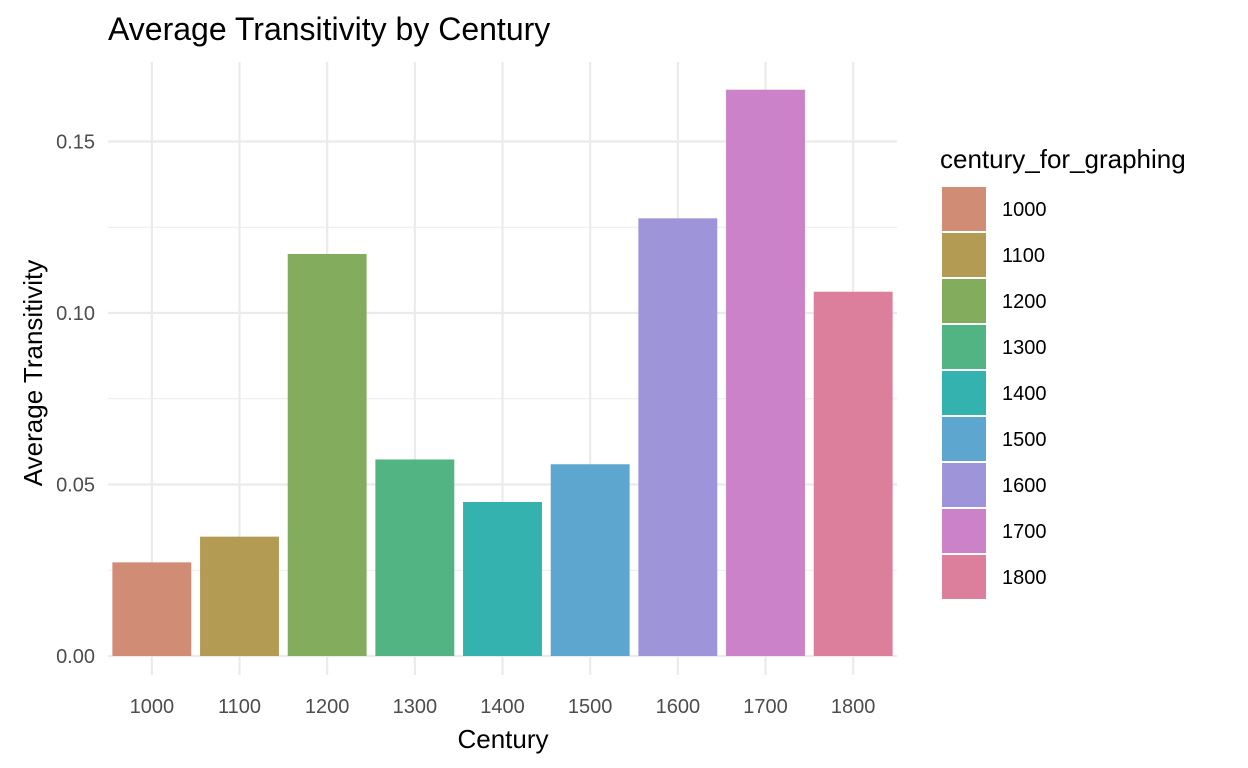 This screenshot has width=1248, height=768. What do you see at coordinates (329, 29) in the screenshot?
I see `chart-title: Average Transitivity by Century` at bounding box center [329, 29].